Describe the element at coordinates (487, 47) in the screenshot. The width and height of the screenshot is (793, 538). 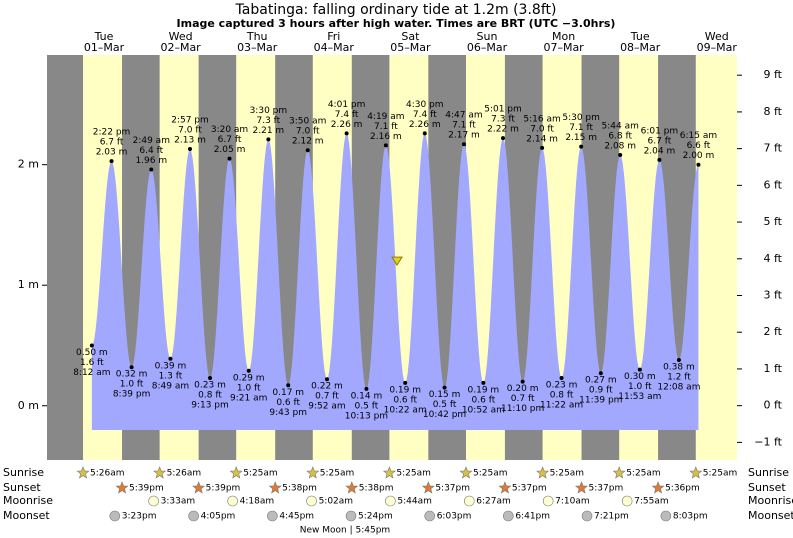
I see `date-label: 06–Mar` at that location.